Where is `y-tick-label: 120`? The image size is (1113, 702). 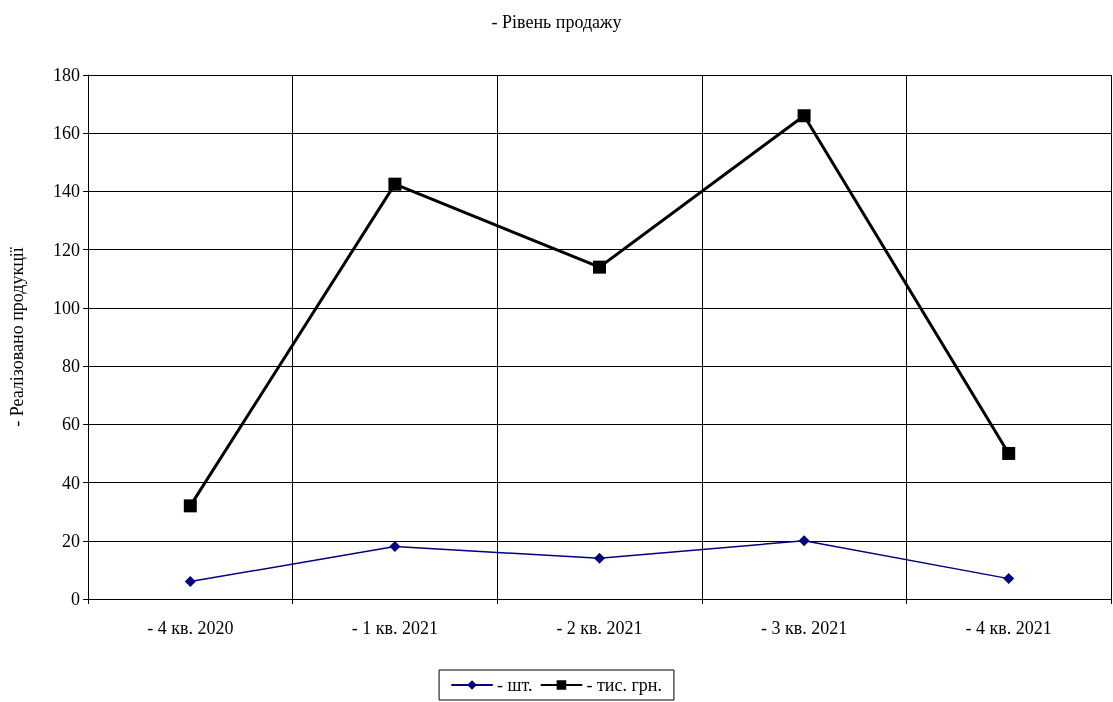
y-tick-label: 120 is located at coordinates (66, 249).